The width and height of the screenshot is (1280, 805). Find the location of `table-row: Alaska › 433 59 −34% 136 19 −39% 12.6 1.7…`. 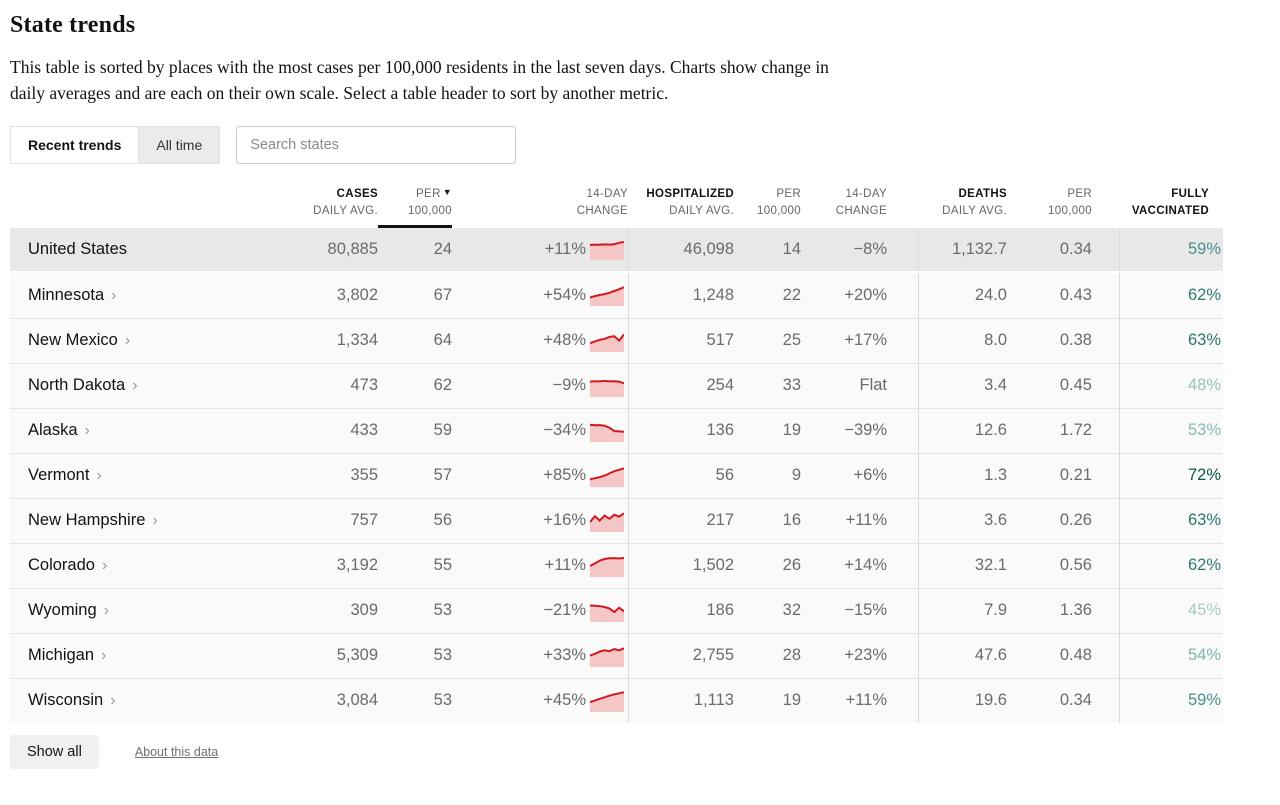

table-row: Alaska › 433 59 −34% 136 19 −39% 12.6 1.7… is located at coordinates (616, 430).